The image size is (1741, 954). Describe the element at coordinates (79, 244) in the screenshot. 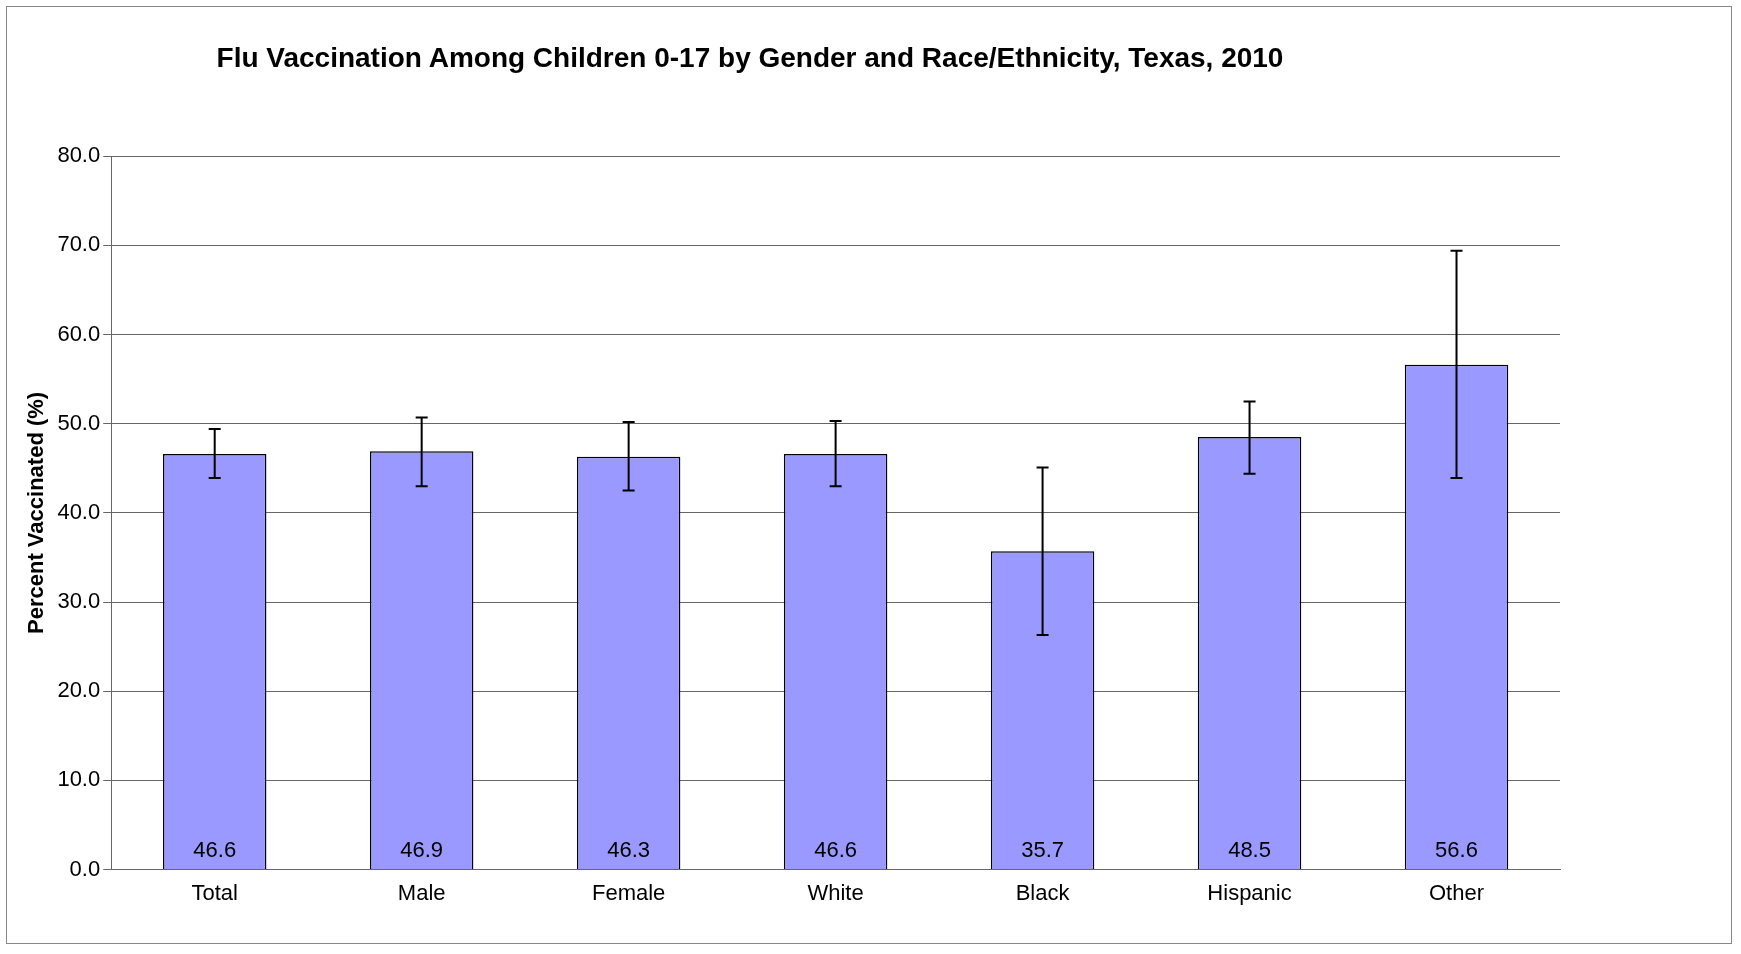

I see `y-tick-label: 70.0` at that location.